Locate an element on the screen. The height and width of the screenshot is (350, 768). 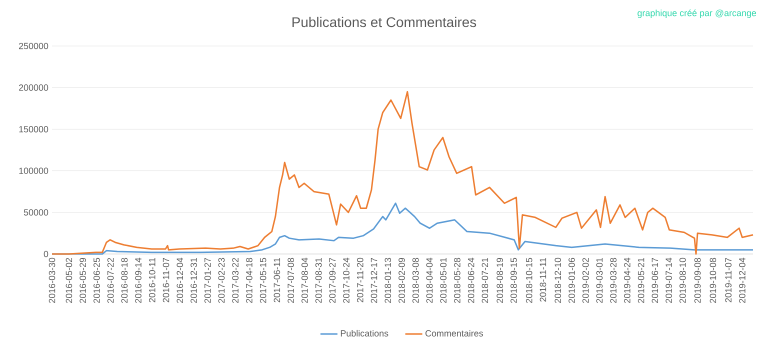
x-tick-label: 2016-12-31 is located at coordinates (193, 280).